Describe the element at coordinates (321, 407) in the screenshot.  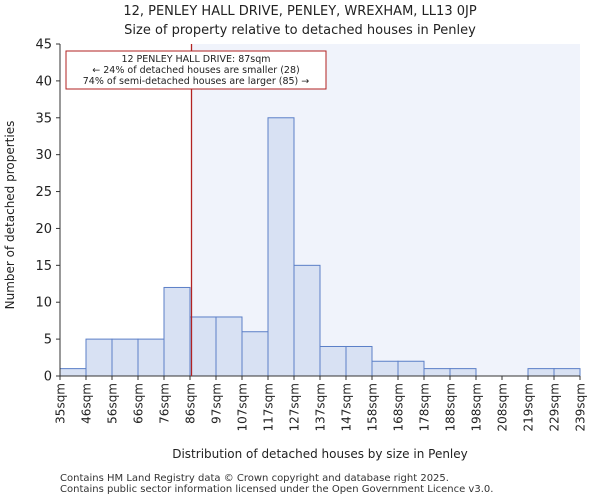
I see `x-tick-label: 137sqm` at that location.